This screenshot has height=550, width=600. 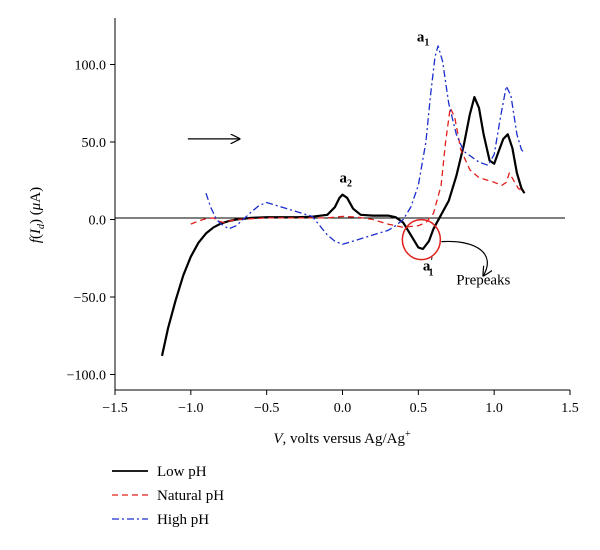 I want to click on annotation-a1-prime-mark: ′, so click(x=431, y=262).